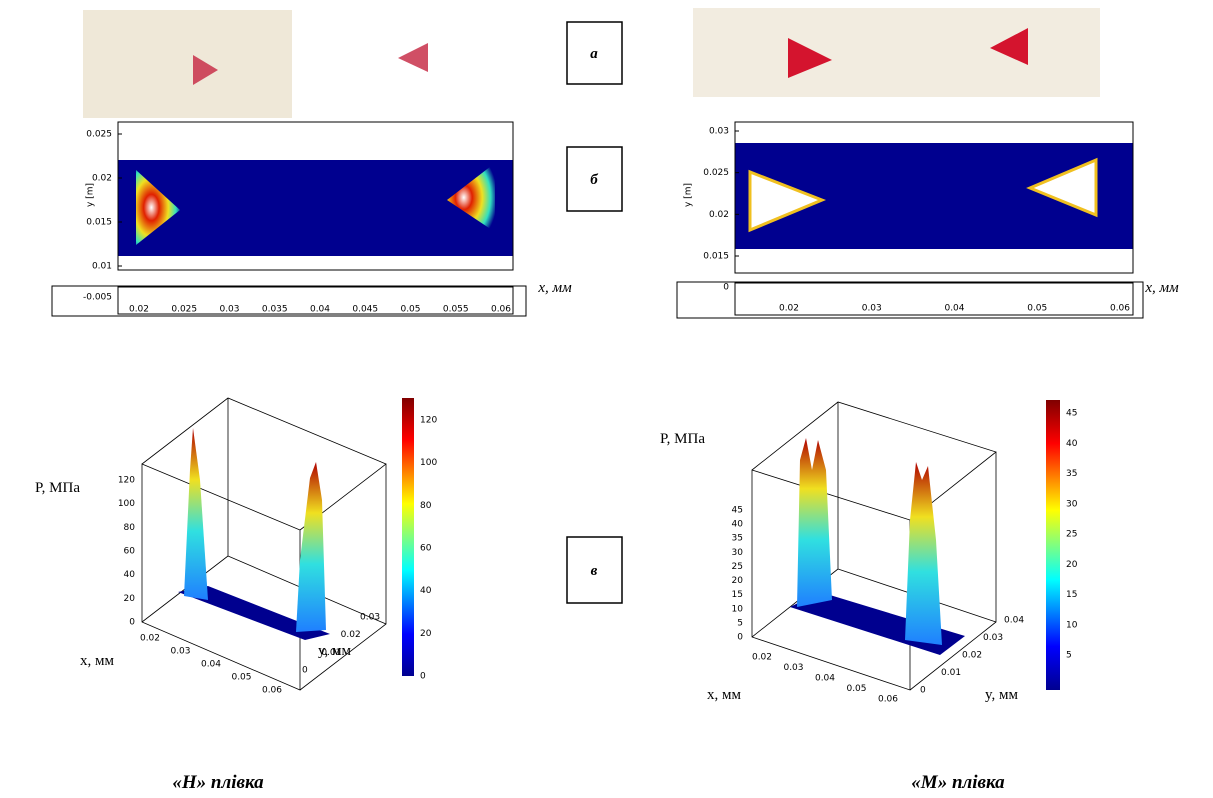 This screenshot has height=798, width=1213. I want to click on colorbar-tick-label: 20, so click(1072, 565).